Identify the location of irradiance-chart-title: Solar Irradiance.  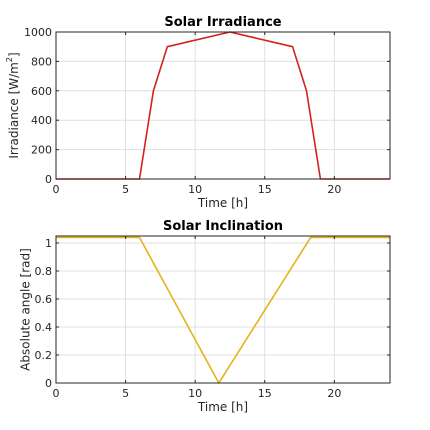
(222, 22).